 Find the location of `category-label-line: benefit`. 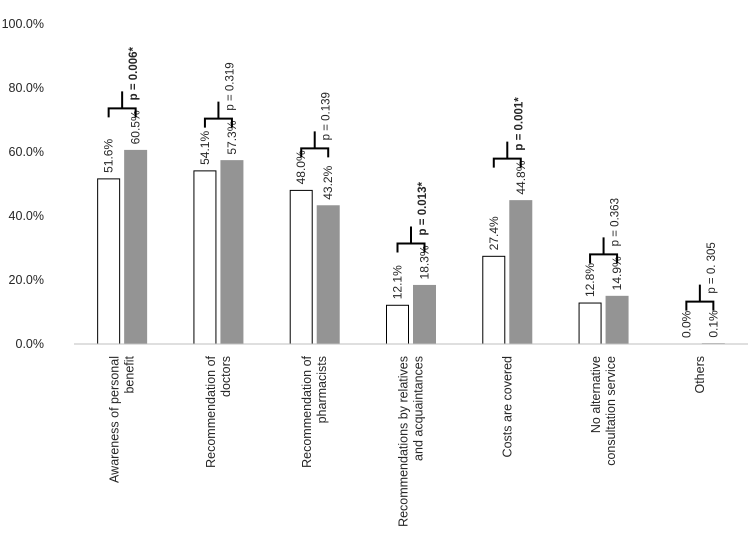

category-label-line: benefit is located at coordinates (130, 374).